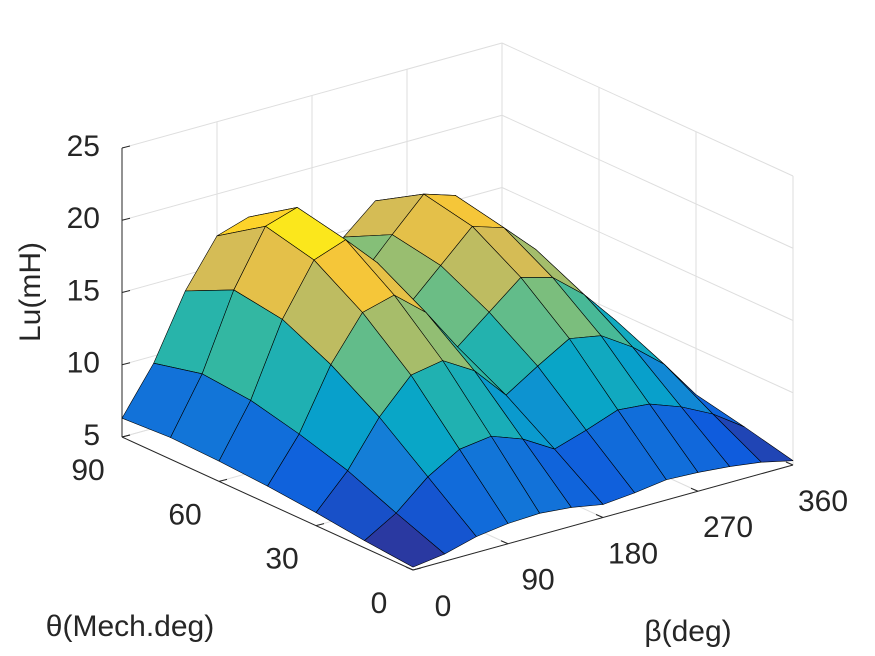  What do you see at coordinates (537, 580) in the screenshot?
I see `x-tick-label: 90` at bounding box center [537, 580].